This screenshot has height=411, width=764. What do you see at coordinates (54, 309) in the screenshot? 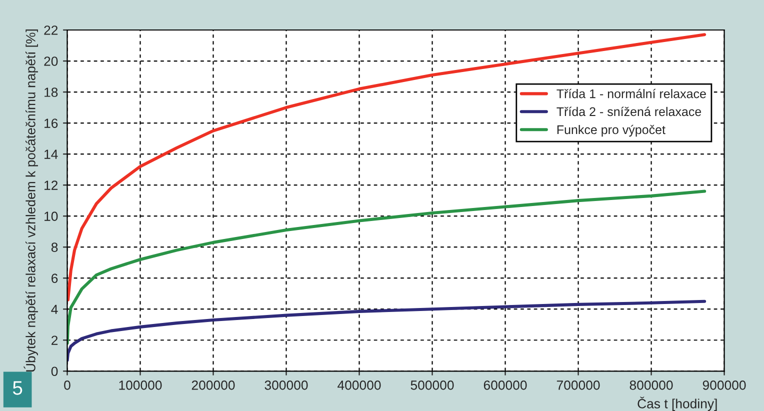
I see `y-tick-label: 4` at bounding box center [54, 309].